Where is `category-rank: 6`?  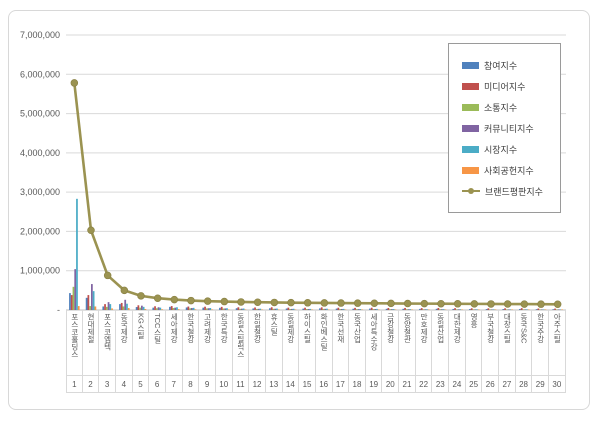 category-rank: 6 is located at coordinates (157, 384).